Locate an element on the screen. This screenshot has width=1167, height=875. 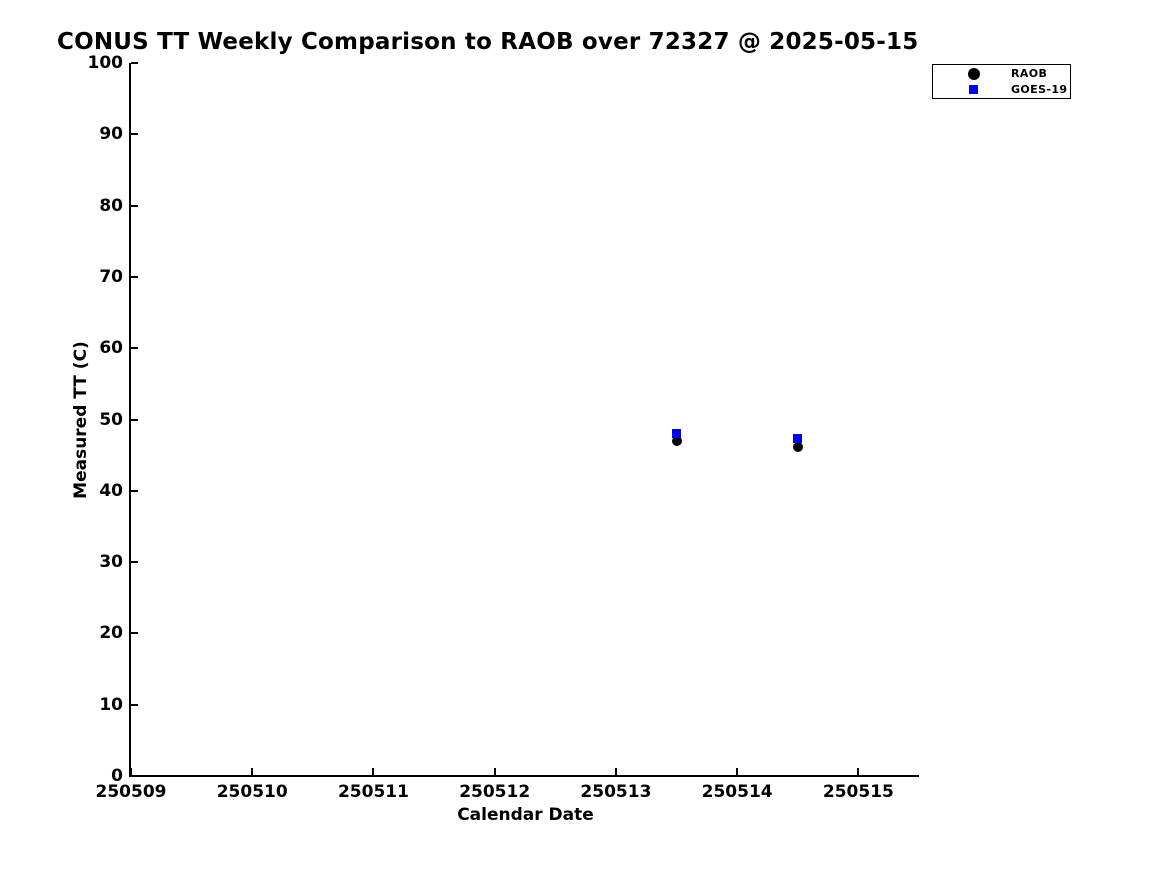
legend-entry-goes-19: GOES-19 is located at coordinates (1001, 89).